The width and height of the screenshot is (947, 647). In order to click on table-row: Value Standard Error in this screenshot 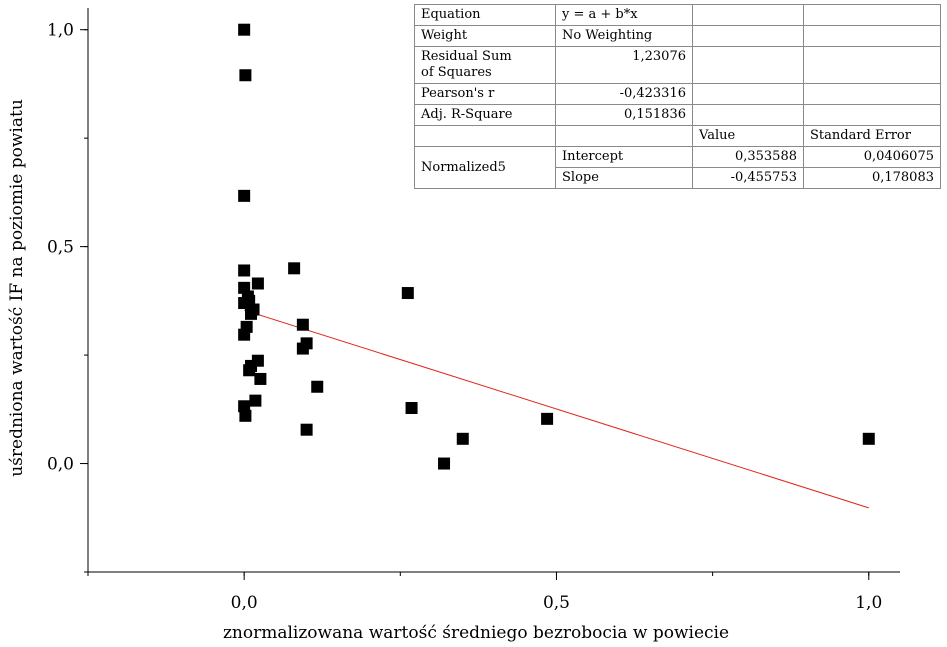, I will do `click(677, 136)`.